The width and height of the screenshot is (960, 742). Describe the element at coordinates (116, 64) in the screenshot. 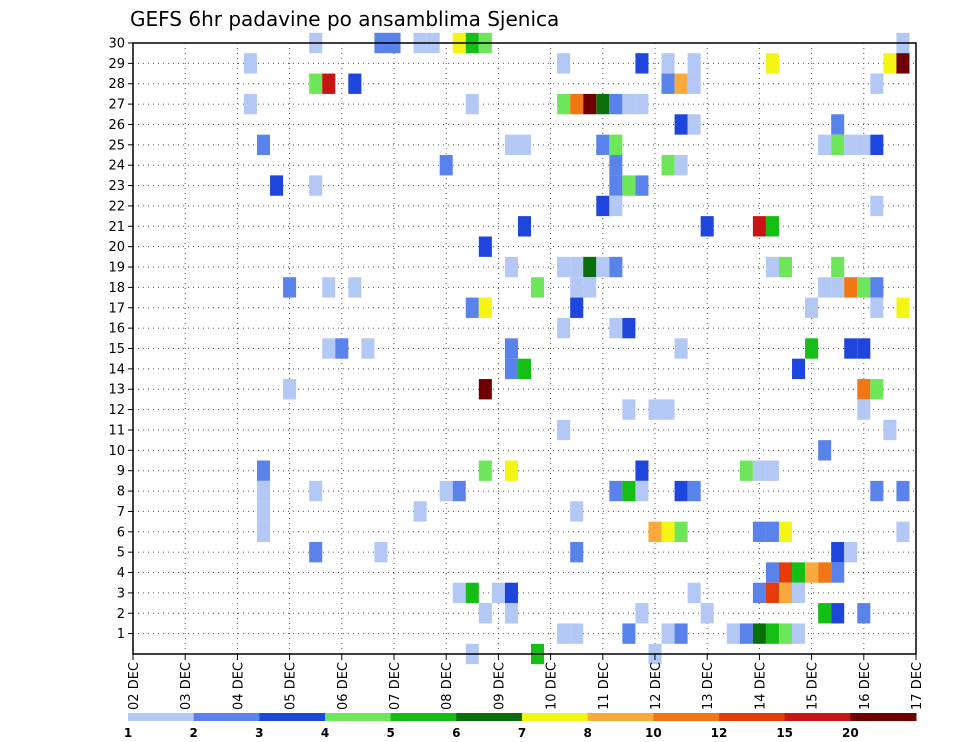

I see `y-tick-label: 29` at that location.